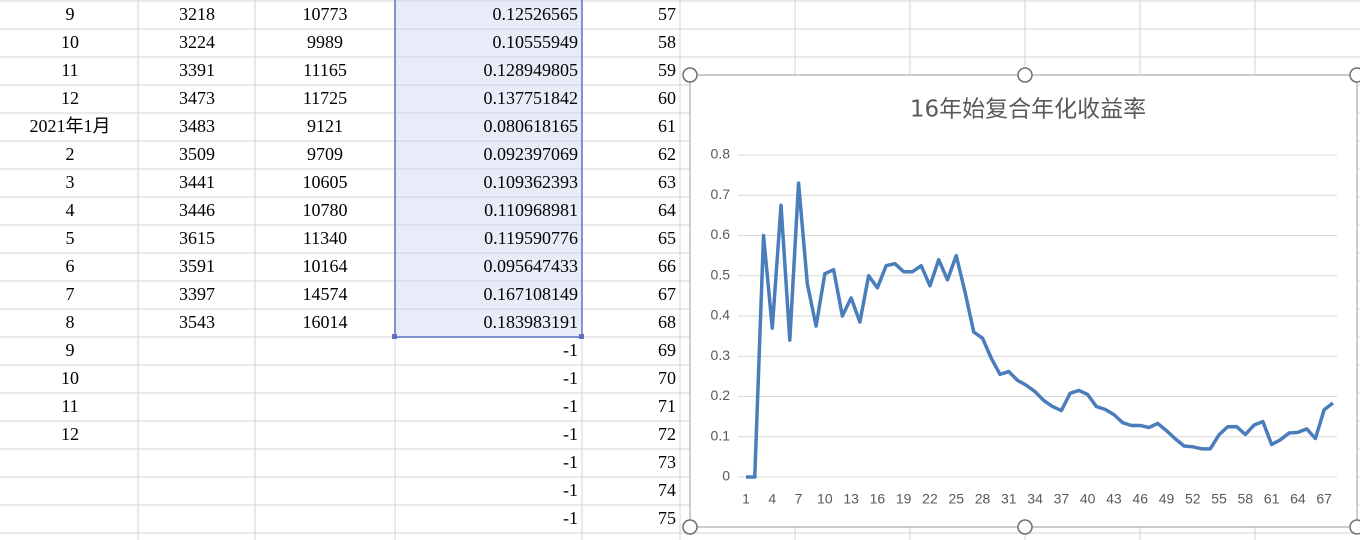 The height and width of the screenshot is (540, 1360). What do you see at coordinates (197, 154) in the screenshot?
I see `cell-text: 3509` at bounding box center [197, 154].